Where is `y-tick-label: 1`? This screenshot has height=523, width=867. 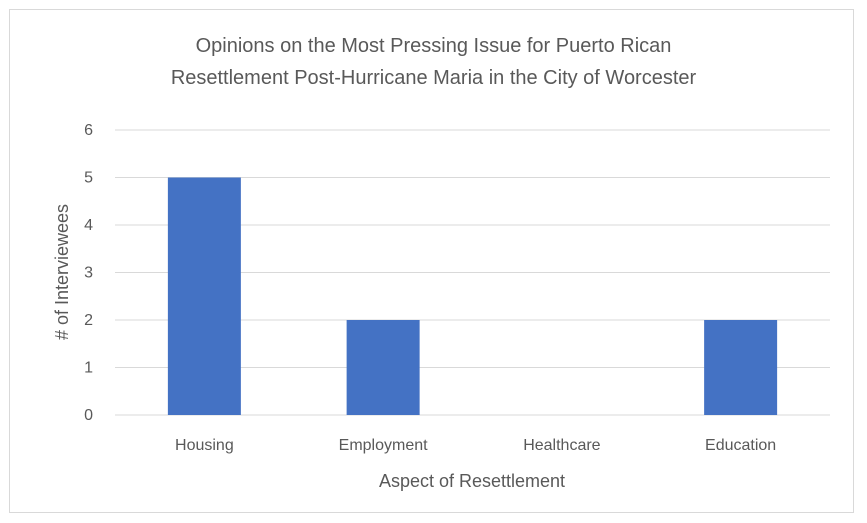 y-tick-label: 1 is located at coordinates (88, 368).